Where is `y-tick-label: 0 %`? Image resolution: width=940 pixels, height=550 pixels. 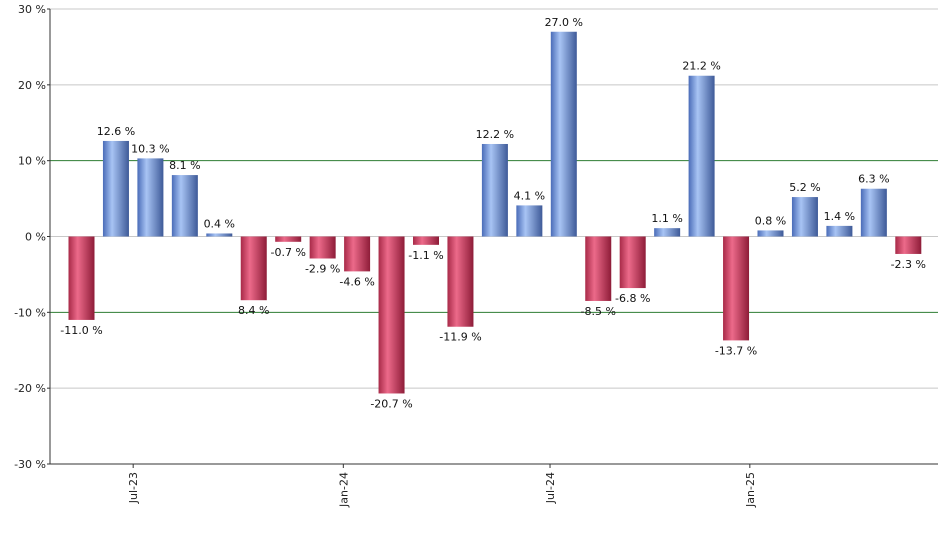 y-tick-label: 0 % is located at coordinates (35, 237).